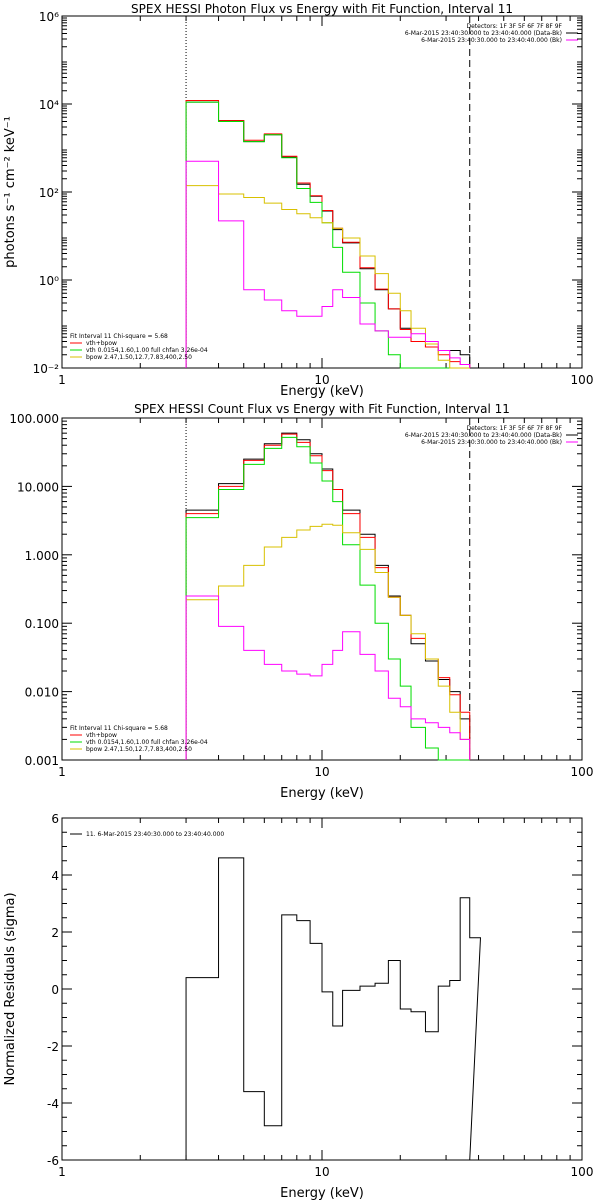 The width and height of the screenshot is (600, 1200). I want to click on y-tick-label-1: 1.000, so click(42, 556).